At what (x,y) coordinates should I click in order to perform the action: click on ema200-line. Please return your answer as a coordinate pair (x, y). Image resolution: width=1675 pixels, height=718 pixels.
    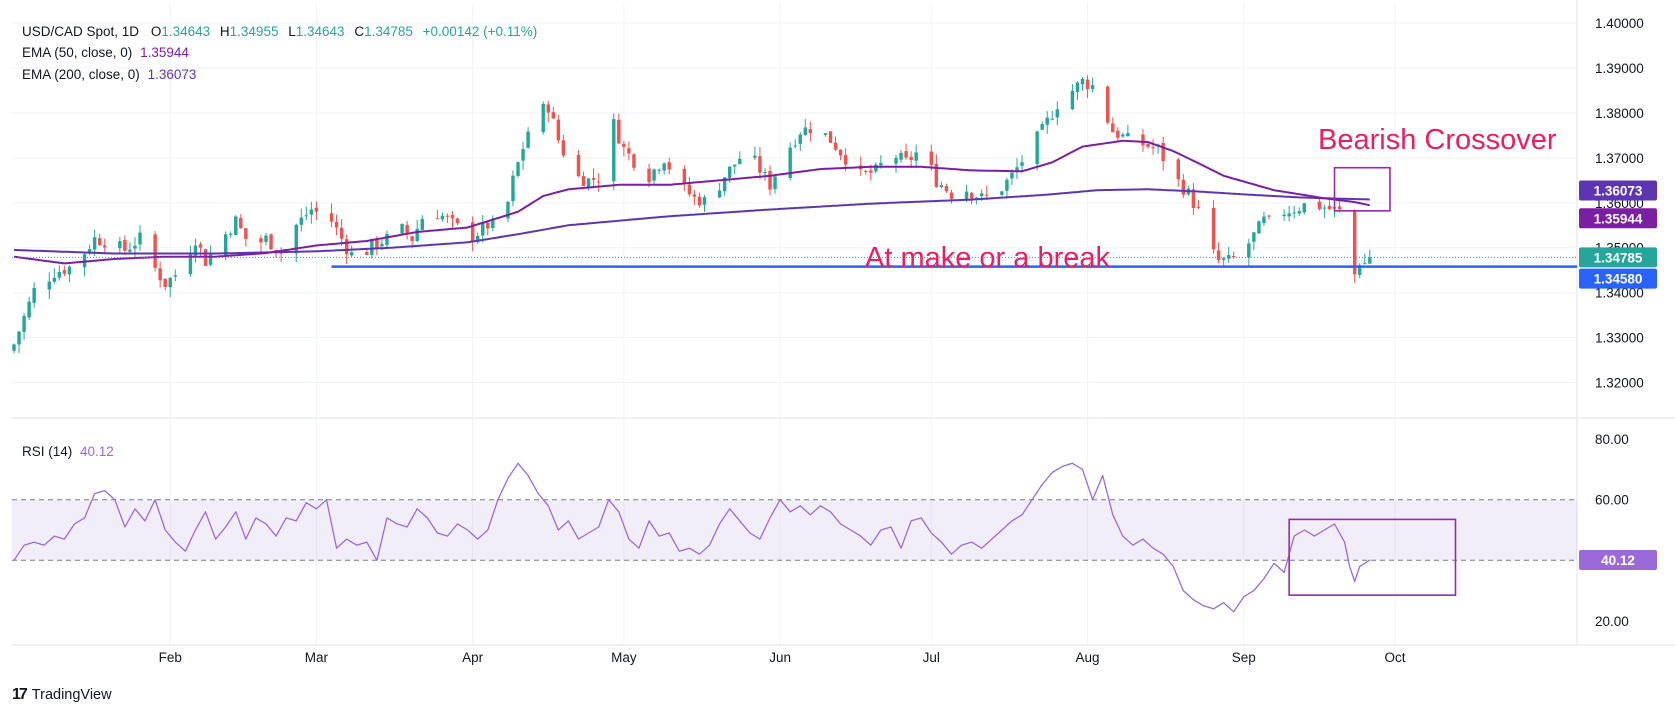
    Looking at the image, I should click on (691, 221).